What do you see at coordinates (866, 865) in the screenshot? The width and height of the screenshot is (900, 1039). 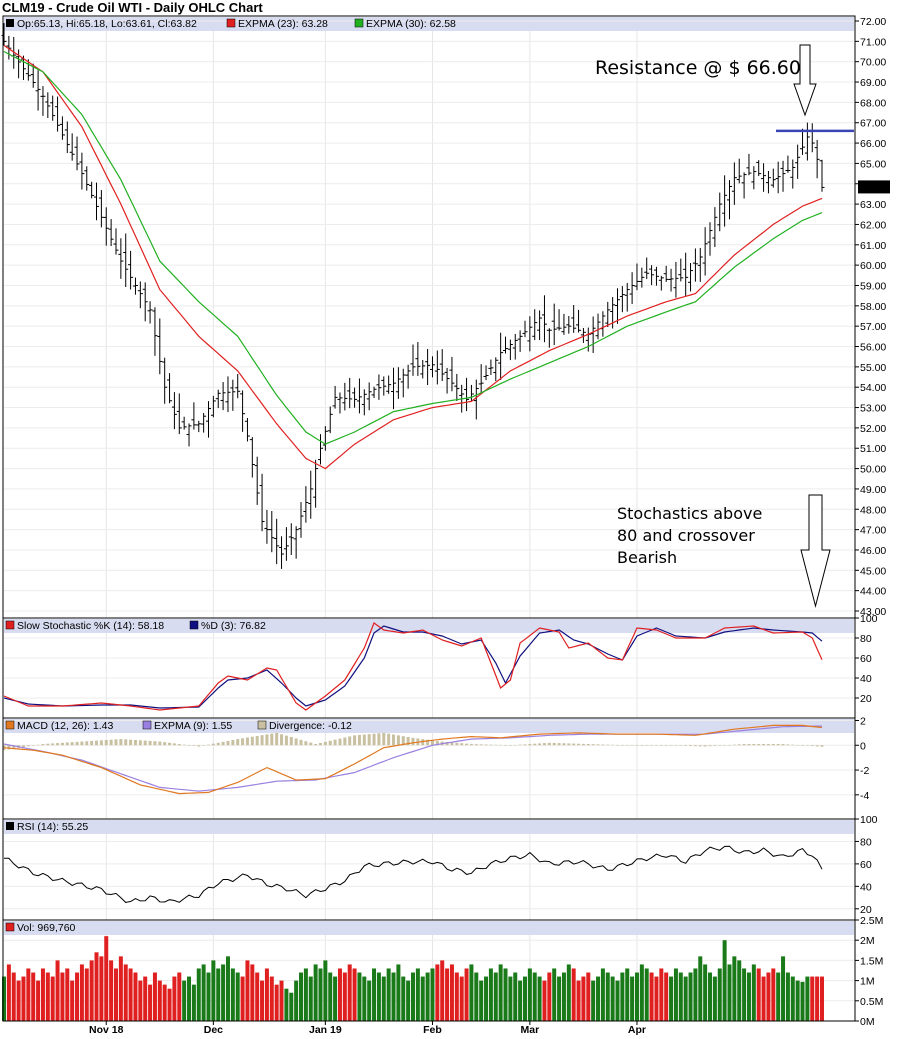 I see `rsi-y-tick-label: 60` at bounding box center [866, 865].